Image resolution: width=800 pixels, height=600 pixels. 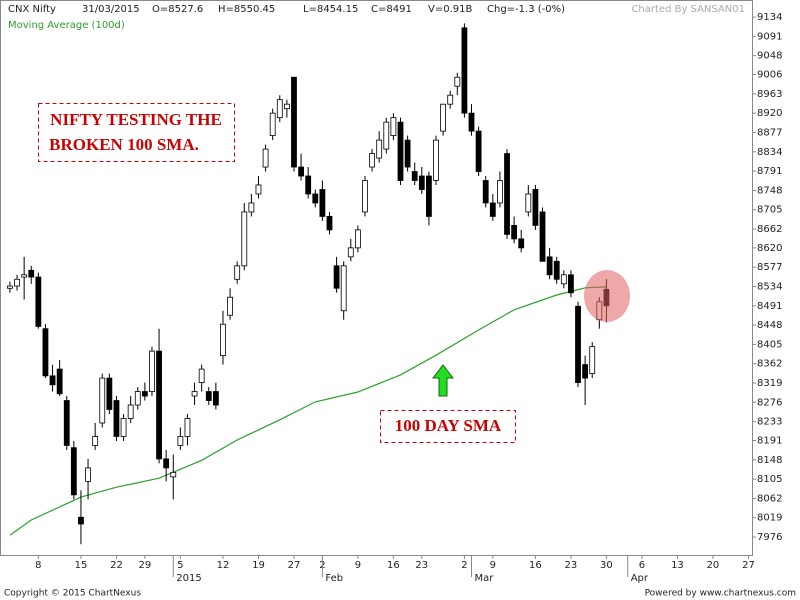 What do you see at coordinates (769, 325) in the screenshot?
I see `y-tick-label: 8448` at bounding box center [769, 325].